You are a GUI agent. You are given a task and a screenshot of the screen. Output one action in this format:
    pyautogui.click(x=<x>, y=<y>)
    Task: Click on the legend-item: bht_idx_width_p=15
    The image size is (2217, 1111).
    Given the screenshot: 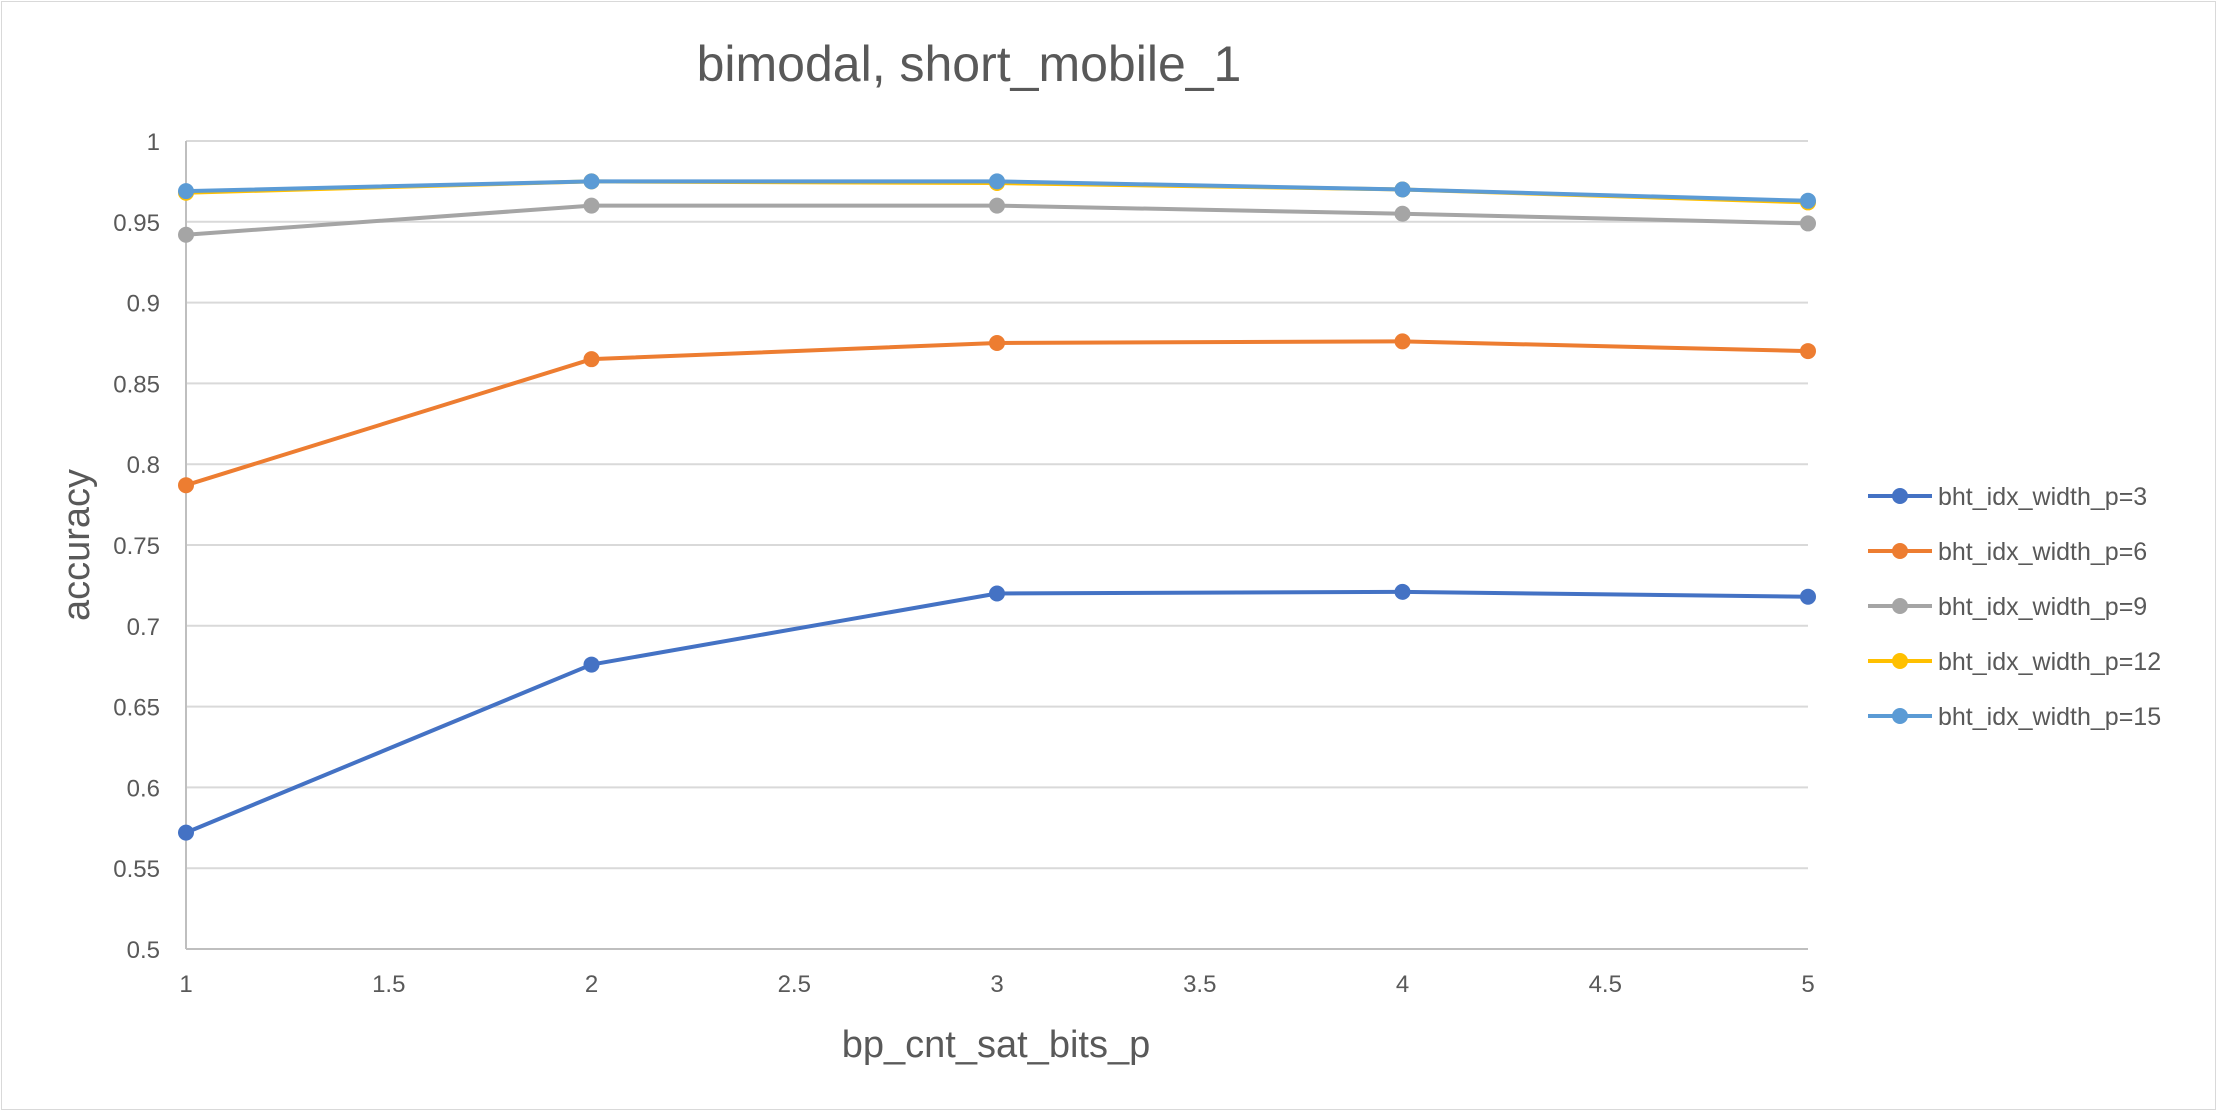 What is the action you would take?
    pyautogui.click(x=2014, y=717)
    